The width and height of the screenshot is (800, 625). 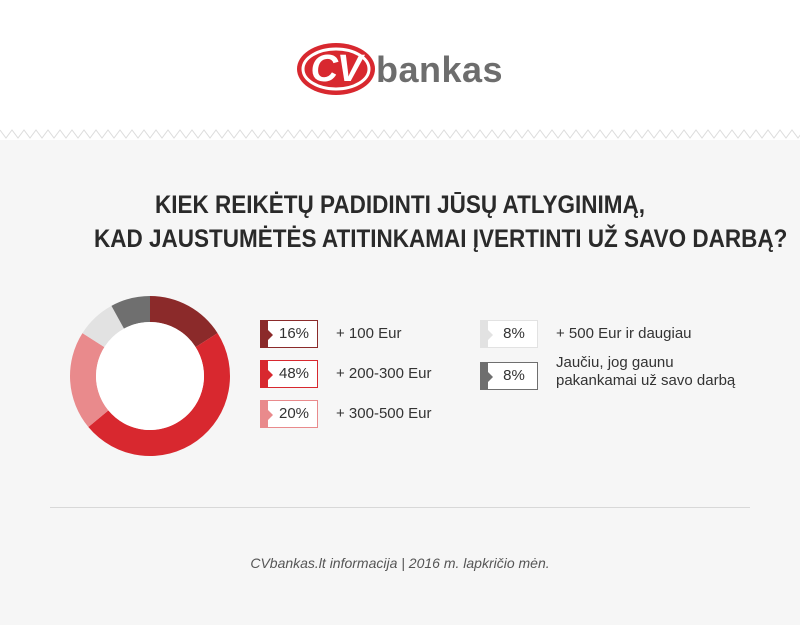 I want to click on donut-hole, so click(x=150, y=376).